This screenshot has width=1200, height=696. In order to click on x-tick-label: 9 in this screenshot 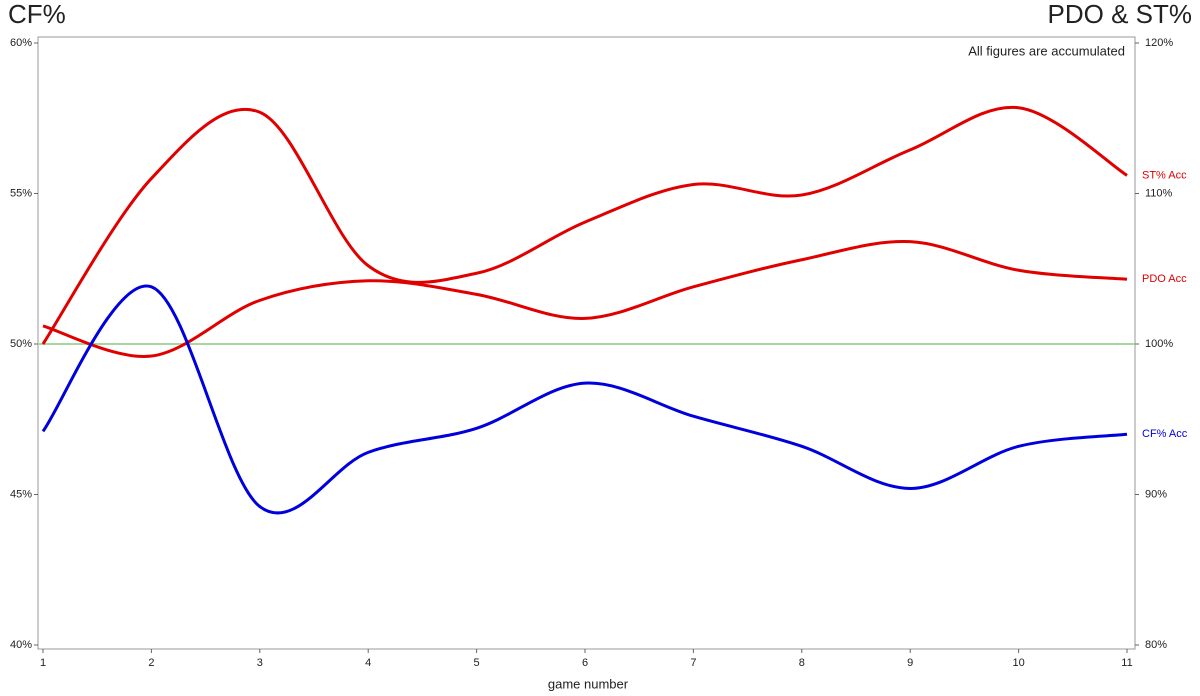, I will do `click(910, 663)`.